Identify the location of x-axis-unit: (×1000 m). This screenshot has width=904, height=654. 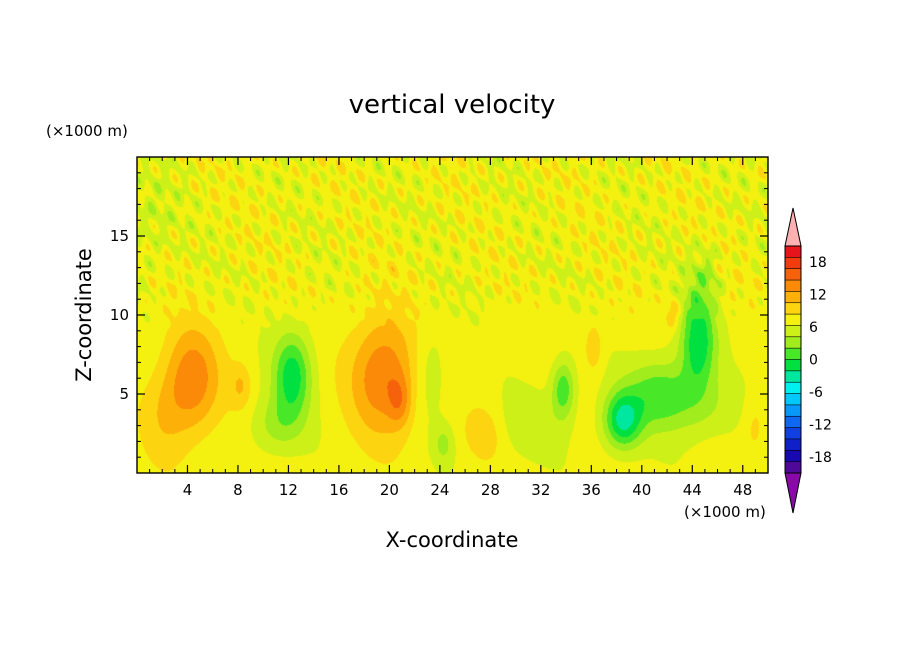
(725, 512).